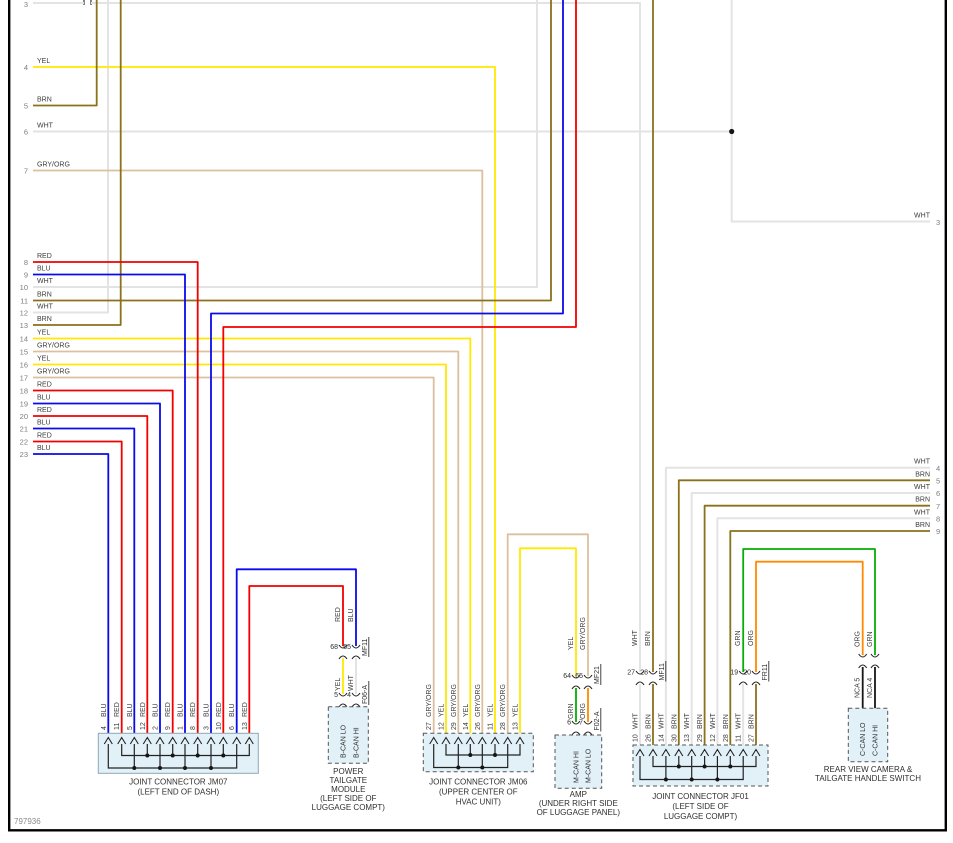  I want to click on mf11-right-pin: 28, so click(644, 673).